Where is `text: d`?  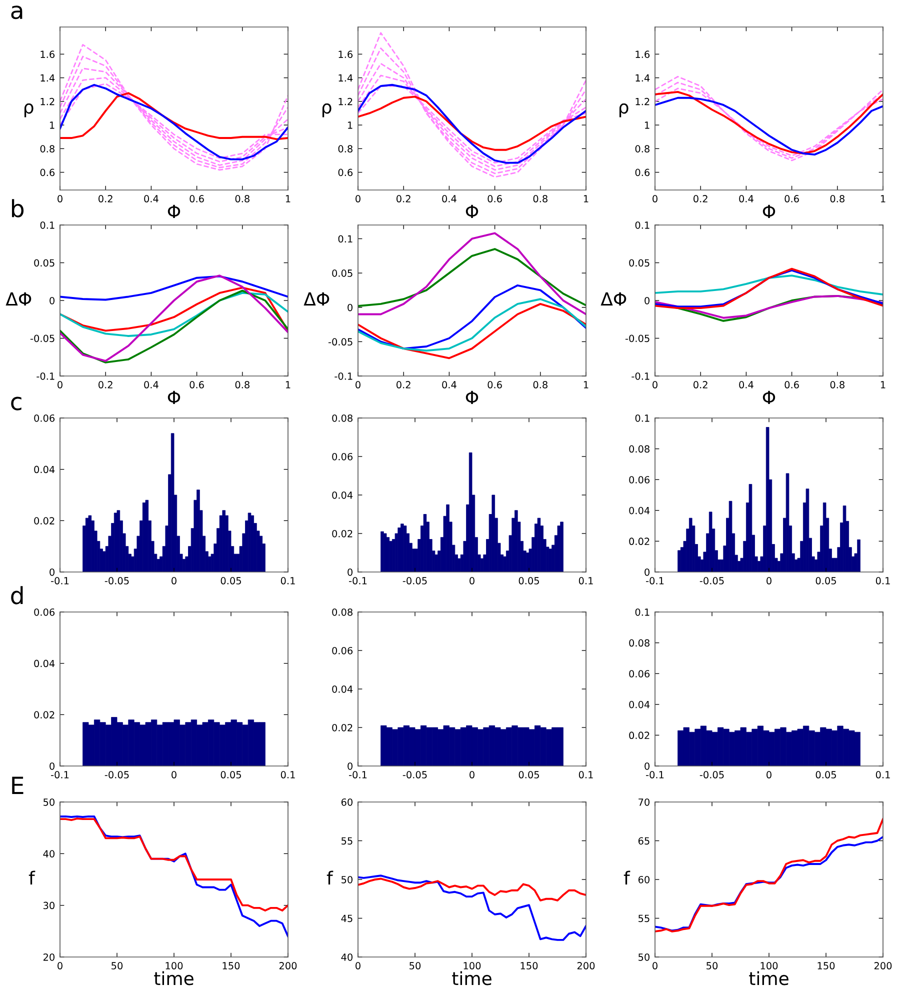 text: d is located at coordinates (17, 595).